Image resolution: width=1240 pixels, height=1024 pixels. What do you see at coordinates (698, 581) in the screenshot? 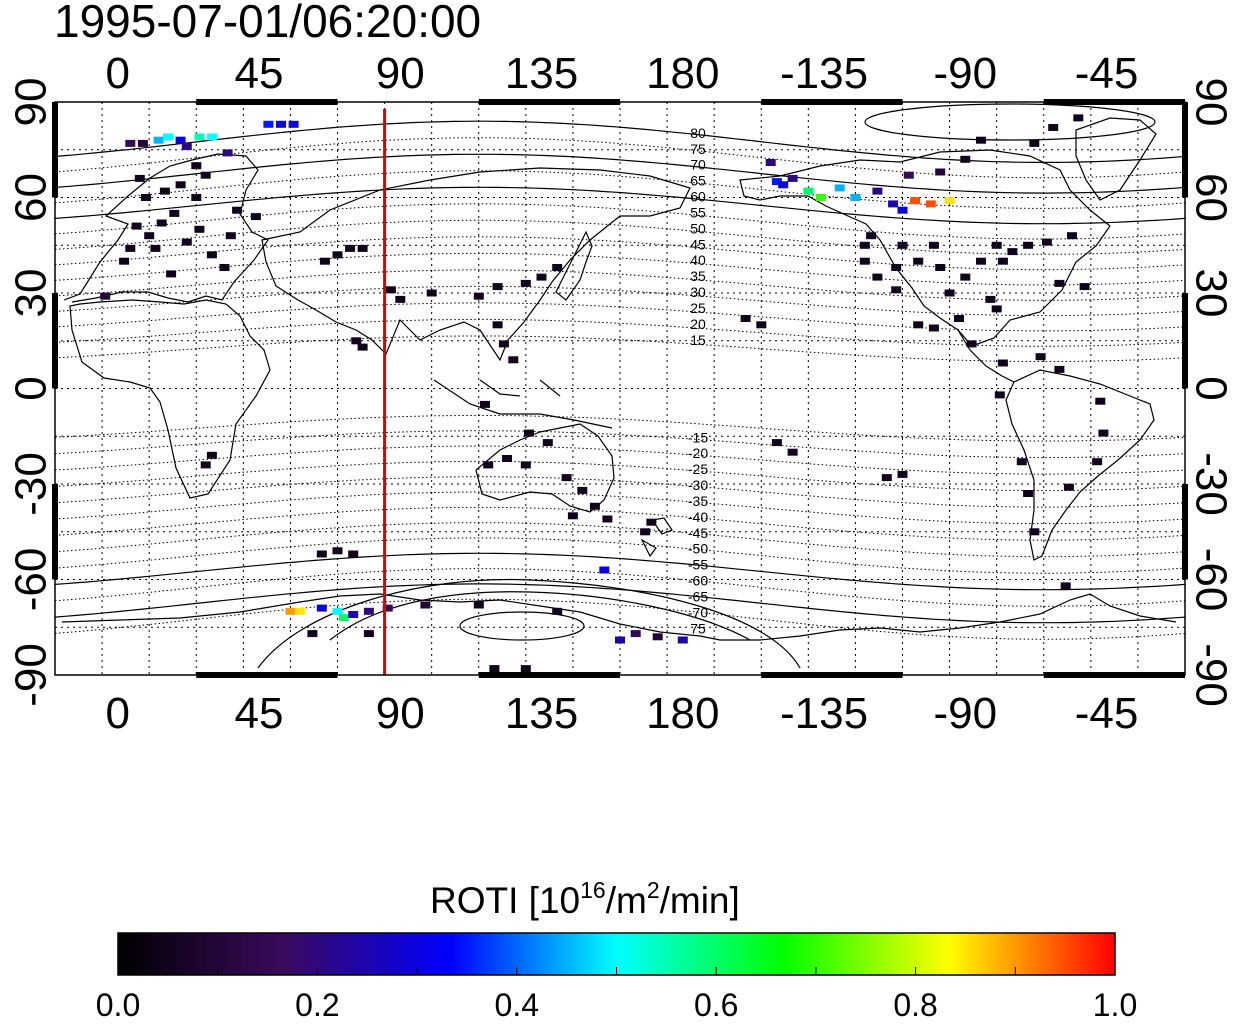
I see `mlat-label: -60` at bounding box center [698, 581].